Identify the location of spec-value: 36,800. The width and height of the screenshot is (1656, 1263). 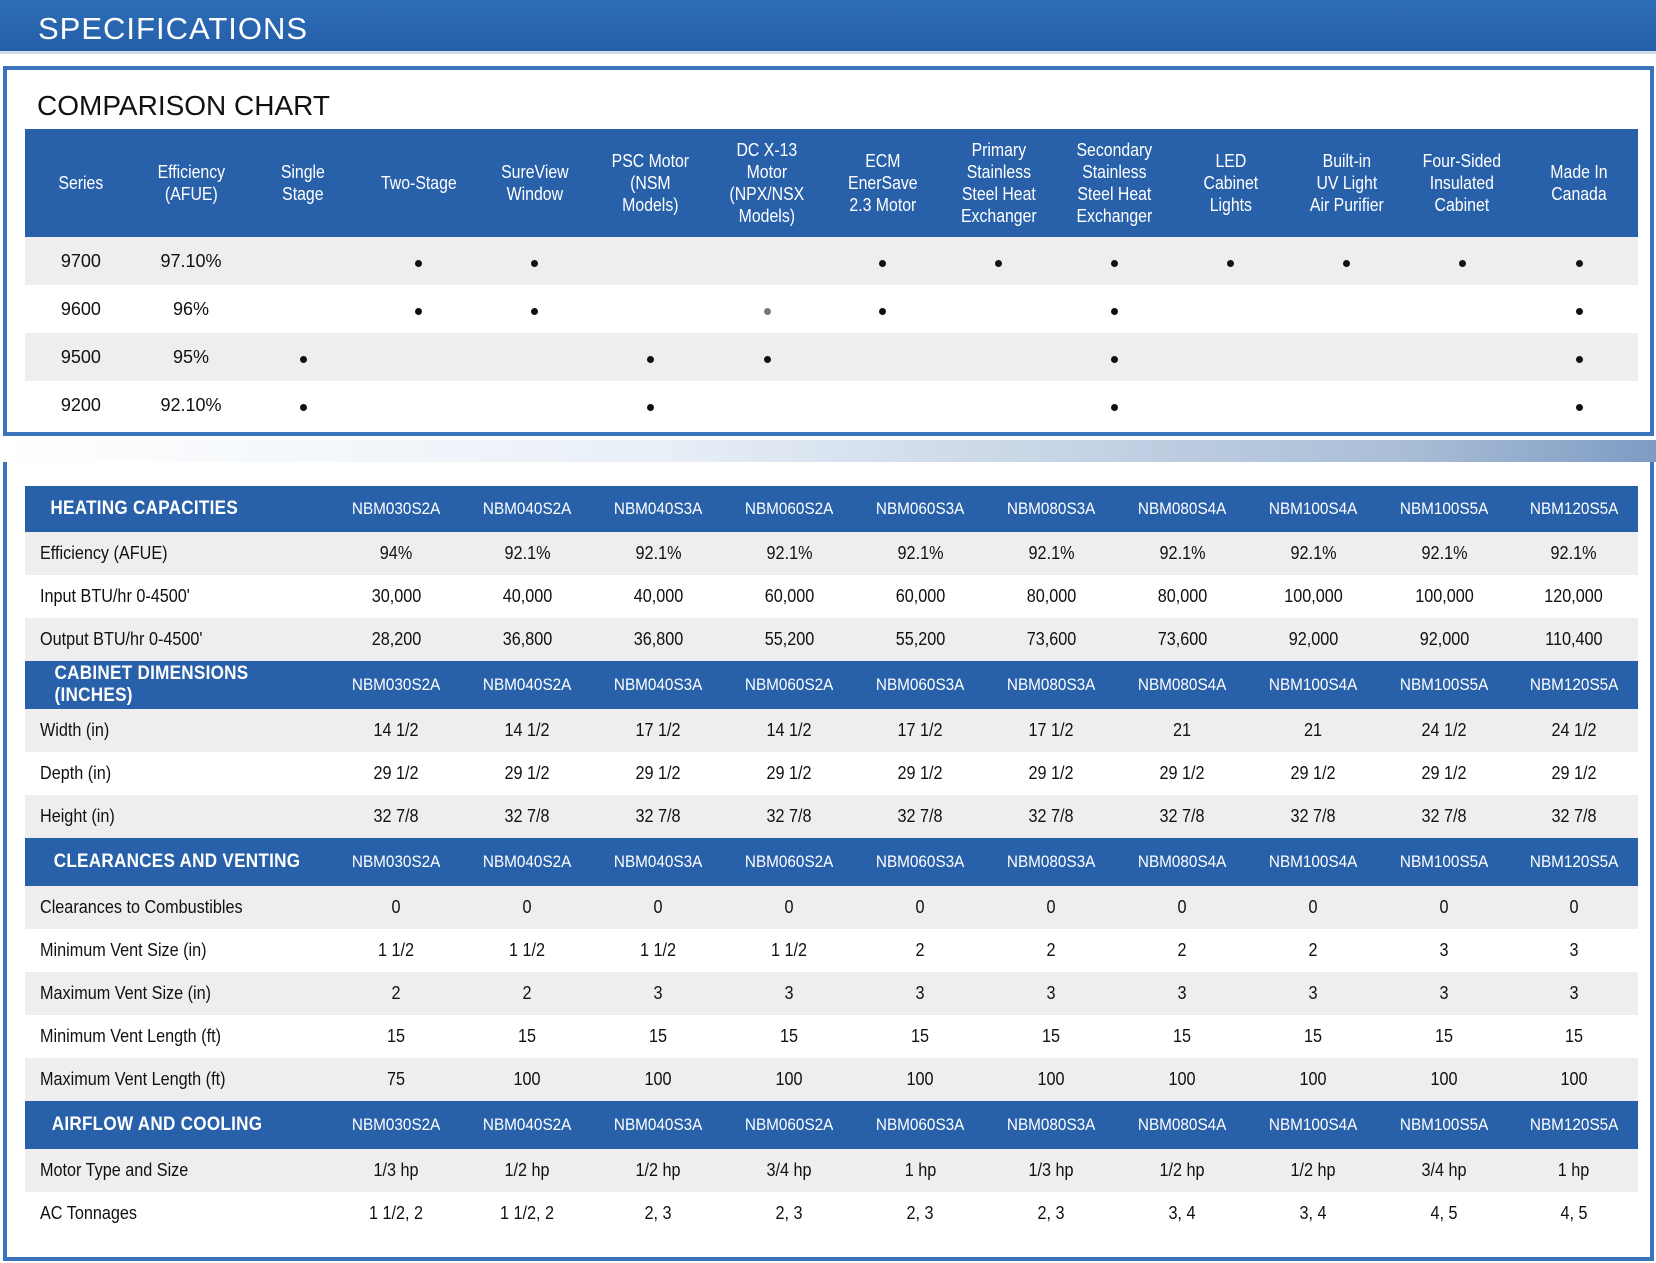
(527, 639).